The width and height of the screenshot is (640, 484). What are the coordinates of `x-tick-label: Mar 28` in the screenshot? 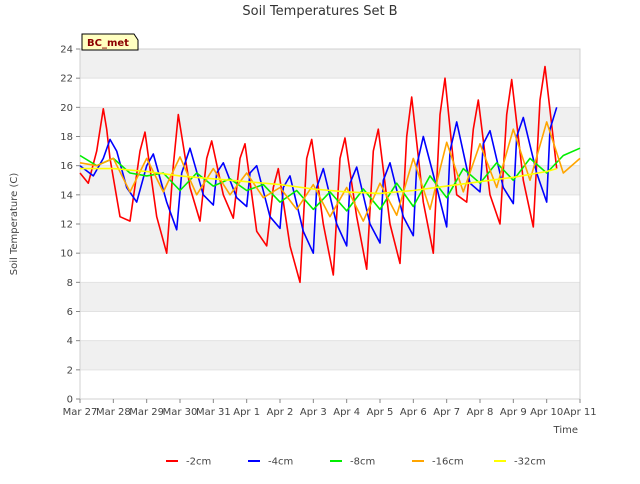 It's located at (113, 412).